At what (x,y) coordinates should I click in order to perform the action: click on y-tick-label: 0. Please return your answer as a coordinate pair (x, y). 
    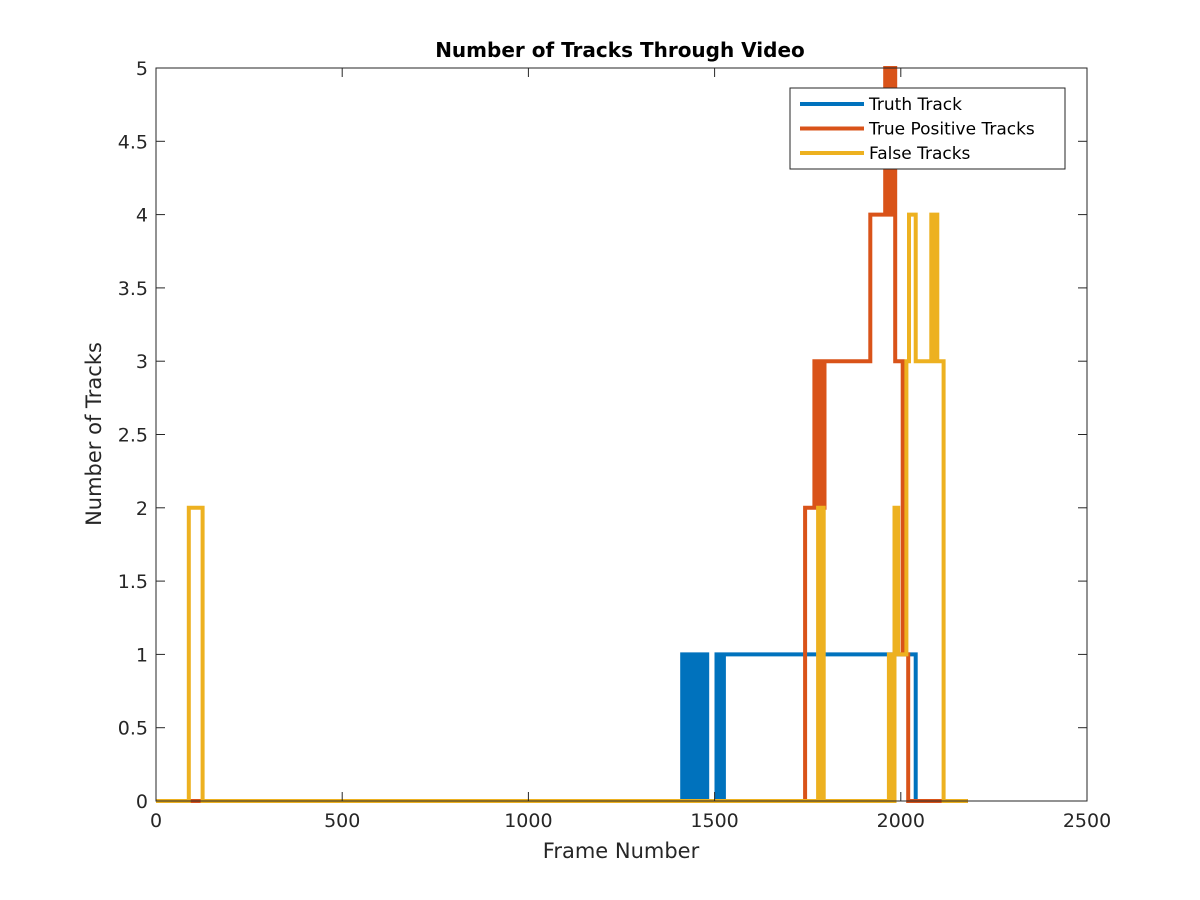
    Looking at the image, I should click on (142, 802).